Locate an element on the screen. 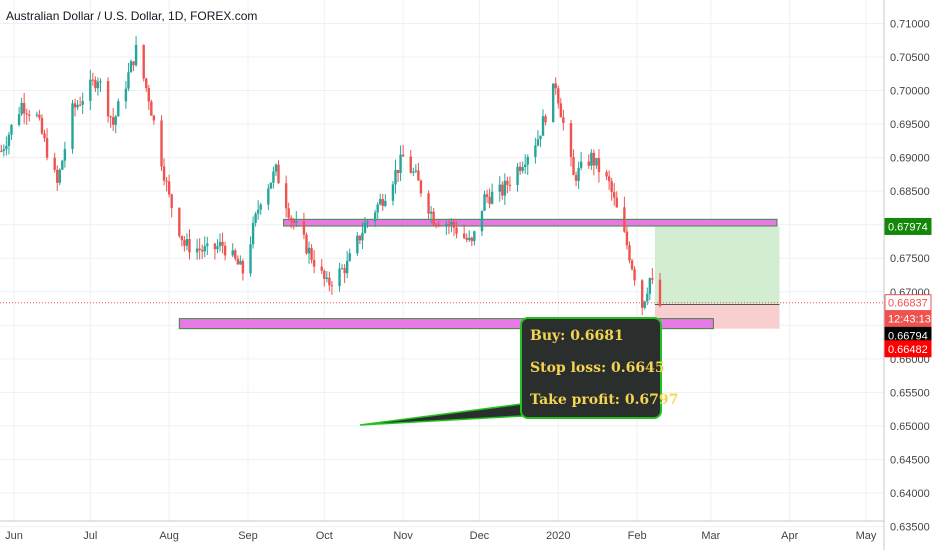  price-label-text: 0.66837 is located at coordinates (908, 304).